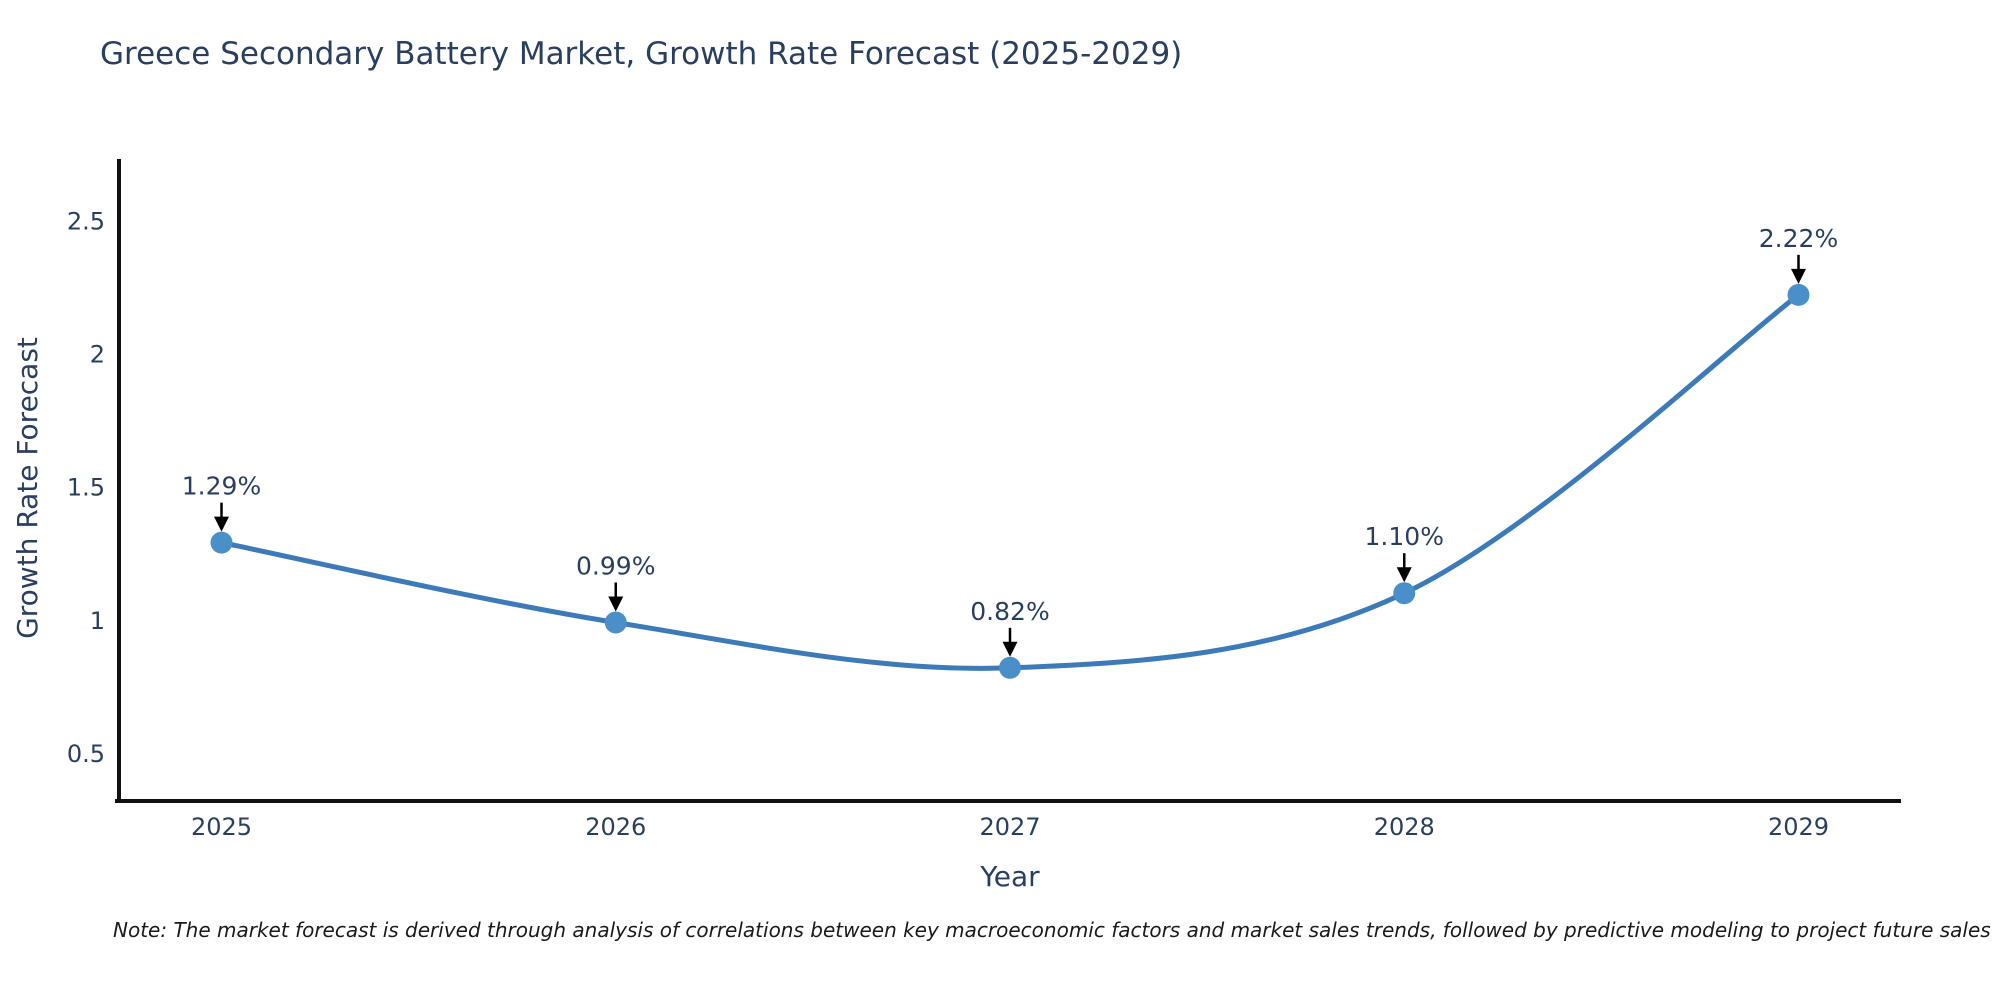 Image resolution: width=2000 pixels, height=1000 pixels. Describe the element at coordinates (221, 827) in the screenshot. I see `x-tick-label: 2025` at that location.